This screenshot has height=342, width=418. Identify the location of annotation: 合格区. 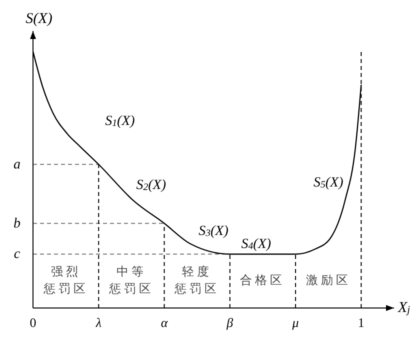
(263, 279).